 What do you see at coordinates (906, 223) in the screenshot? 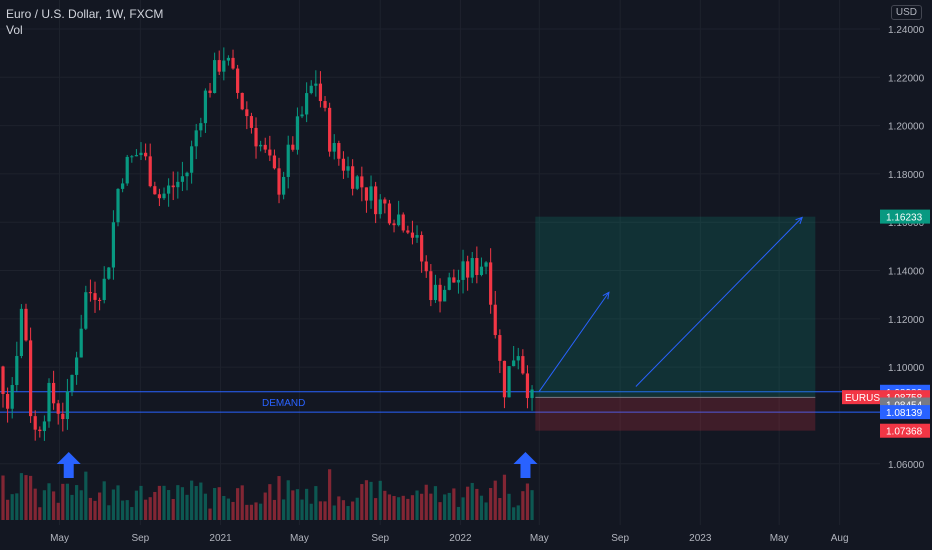
I see `price-tick-label: 1.16000` at bounding box center [906, 223].